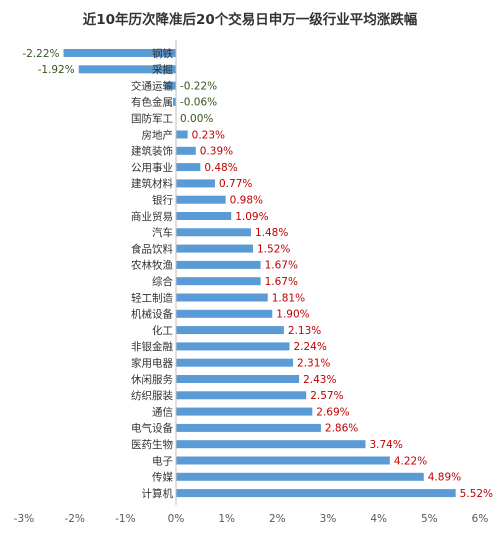  I want to click on category-label-18: 化工, so click(162, 330).